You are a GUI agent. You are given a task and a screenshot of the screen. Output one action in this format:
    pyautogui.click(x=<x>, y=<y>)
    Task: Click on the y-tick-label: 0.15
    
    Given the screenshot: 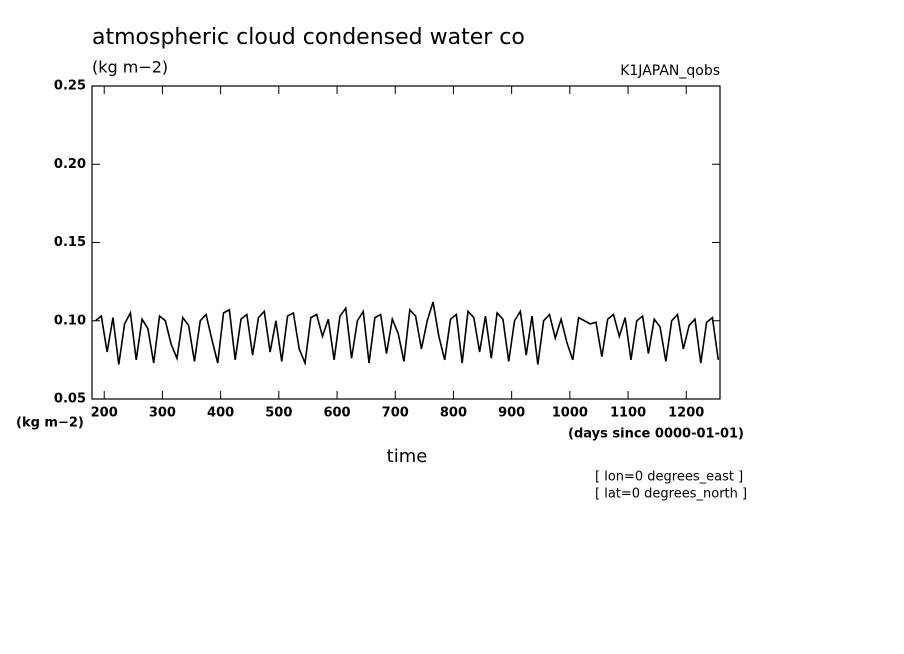 What is the action you would take?
    pyautogui.click(x=70, y=242)
    